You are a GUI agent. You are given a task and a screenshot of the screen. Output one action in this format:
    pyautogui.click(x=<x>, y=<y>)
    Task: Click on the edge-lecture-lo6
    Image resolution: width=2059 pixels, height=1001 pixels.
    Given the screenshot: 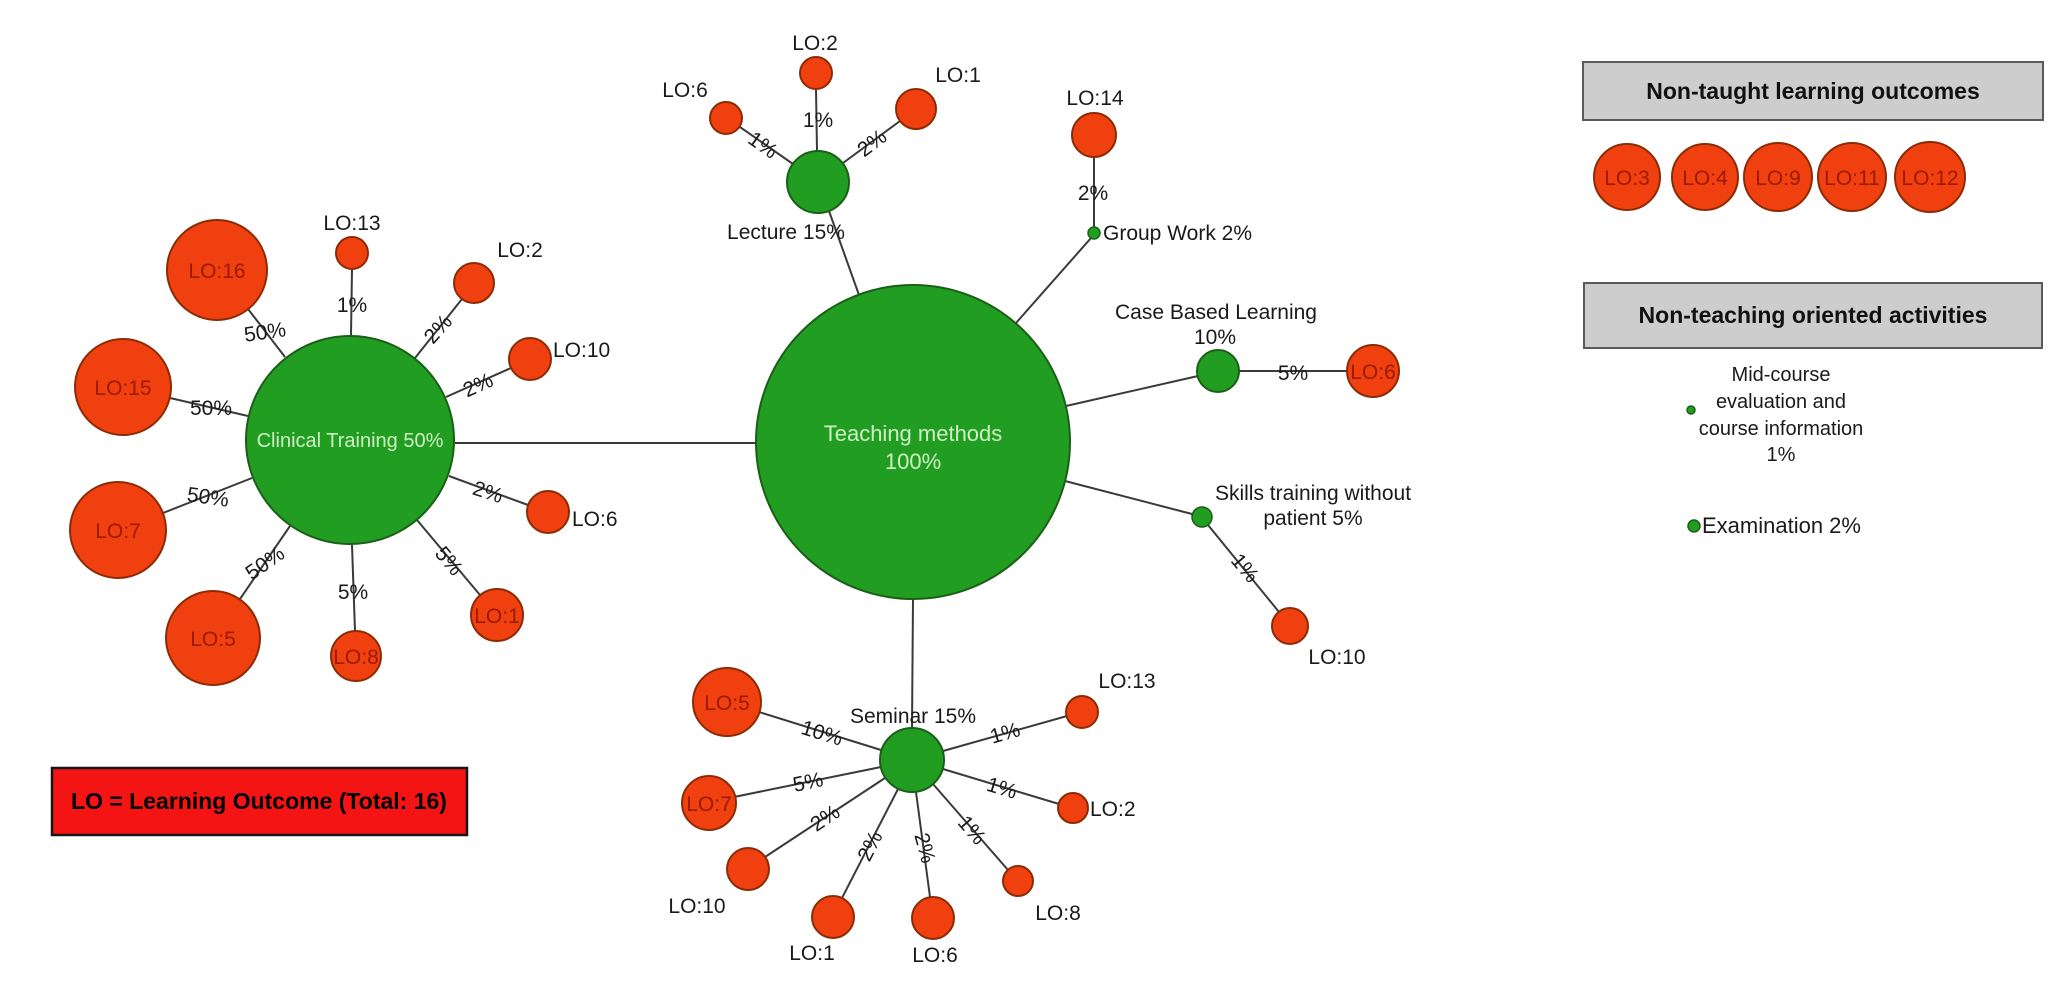 What is the action you would take?
    pyautogui.click(x=766, y=145)
    